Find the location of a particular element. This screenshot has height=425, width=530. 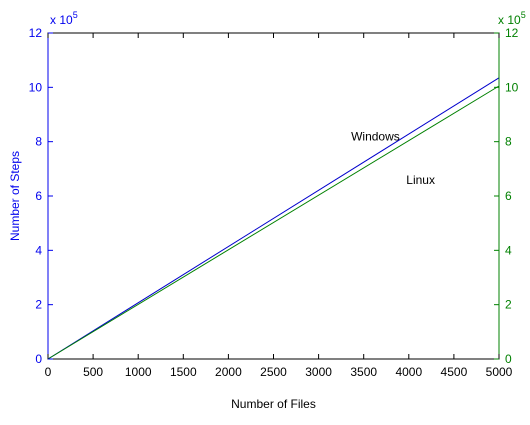

x-tick-label: 1500 is located at coordinates (183, 372).